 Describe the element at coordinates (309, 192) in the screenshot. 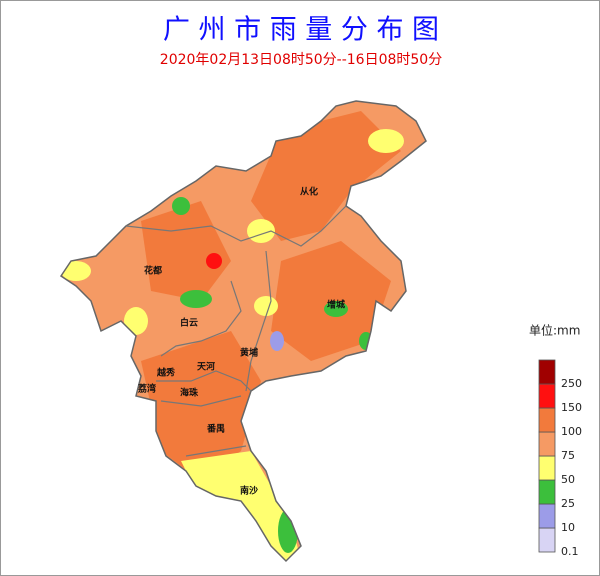

I see `district-label: 从化` at that location.